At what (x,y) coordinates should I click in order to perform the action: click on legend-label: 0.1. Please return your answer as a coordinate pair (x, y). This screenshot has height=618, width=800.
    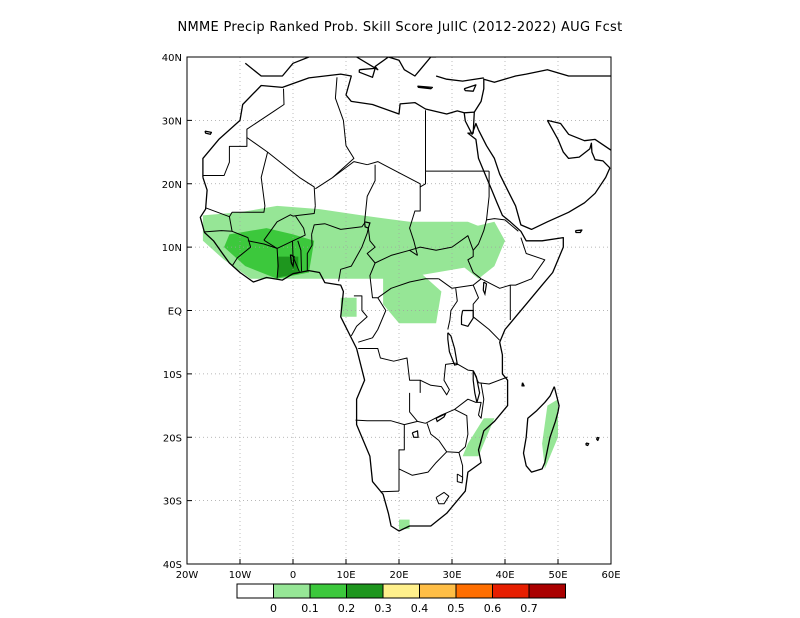
    Looking at the image, I should click on (310, 608).